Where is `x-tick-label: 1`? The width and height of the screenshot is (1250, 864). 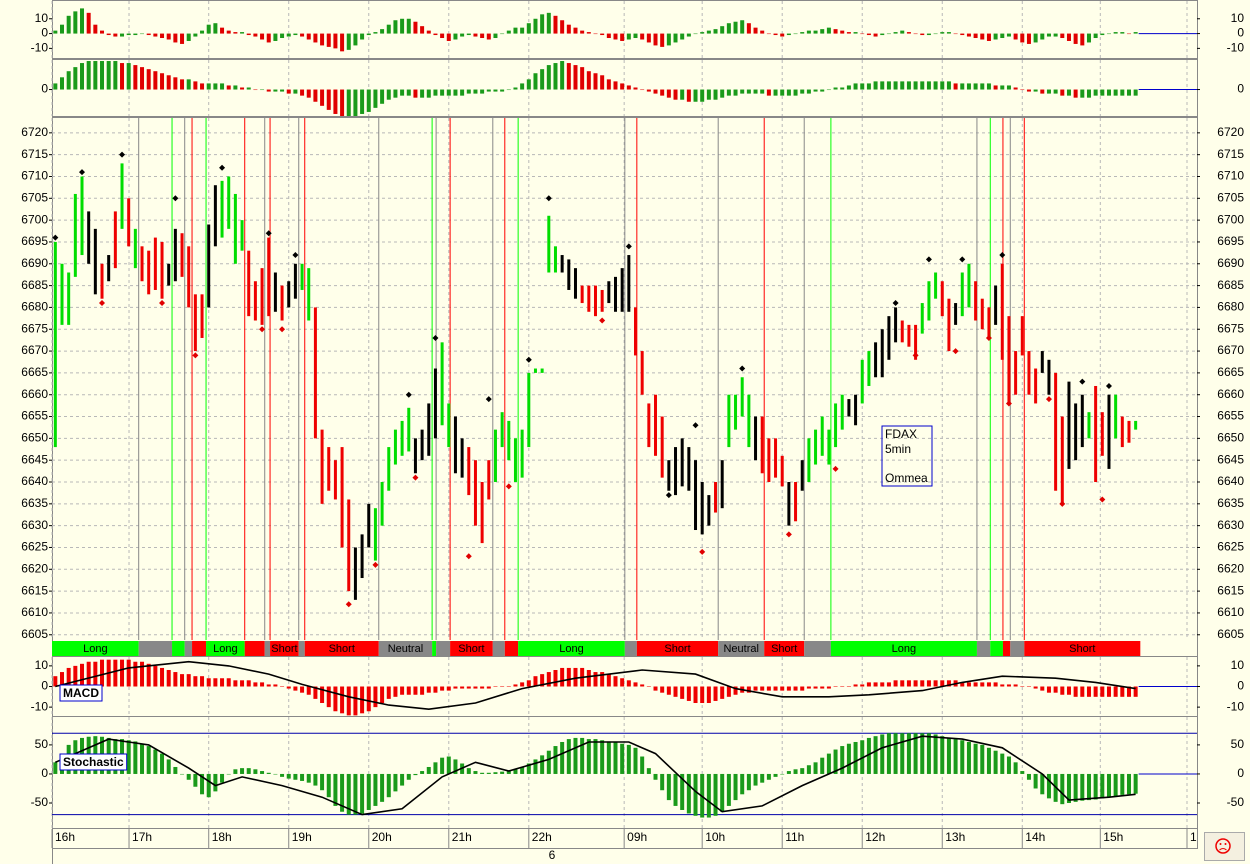
x-tick-label: 1 is located at coordinates (1193, 837).